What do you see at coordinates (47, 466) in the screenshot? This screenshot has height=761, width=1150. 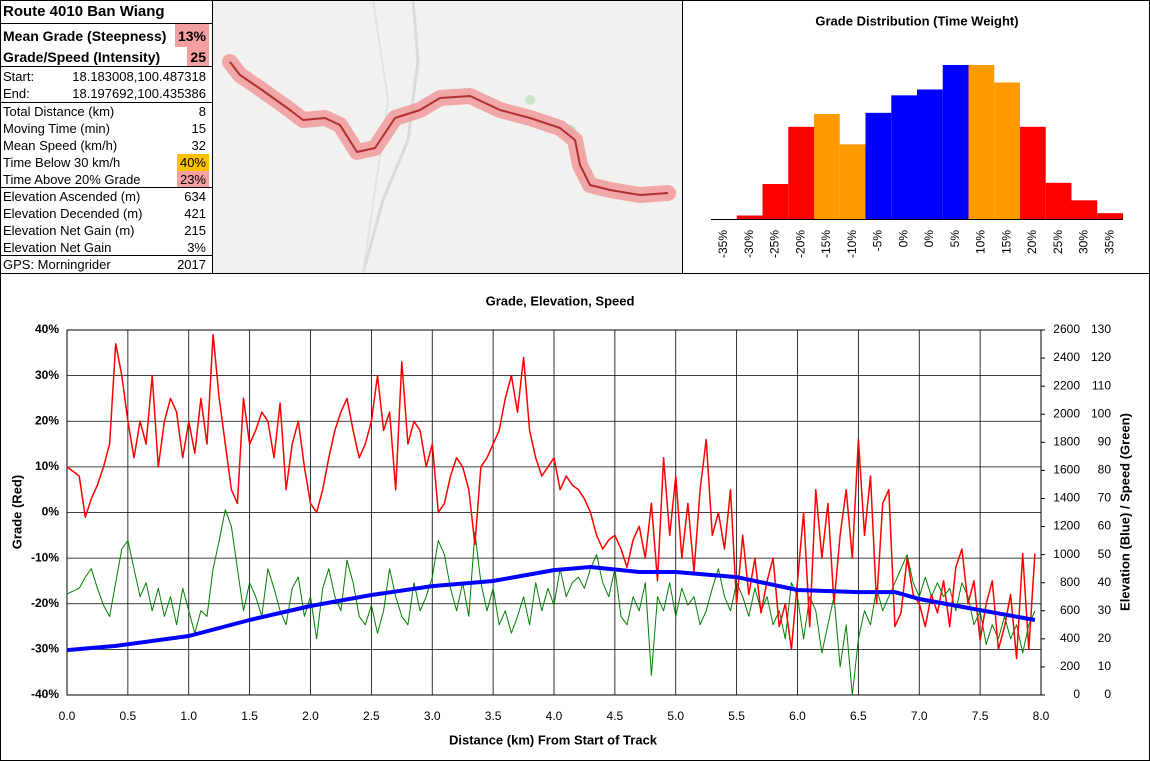 I see `y-tick-label: 10%` at bounding box center [47, 466].